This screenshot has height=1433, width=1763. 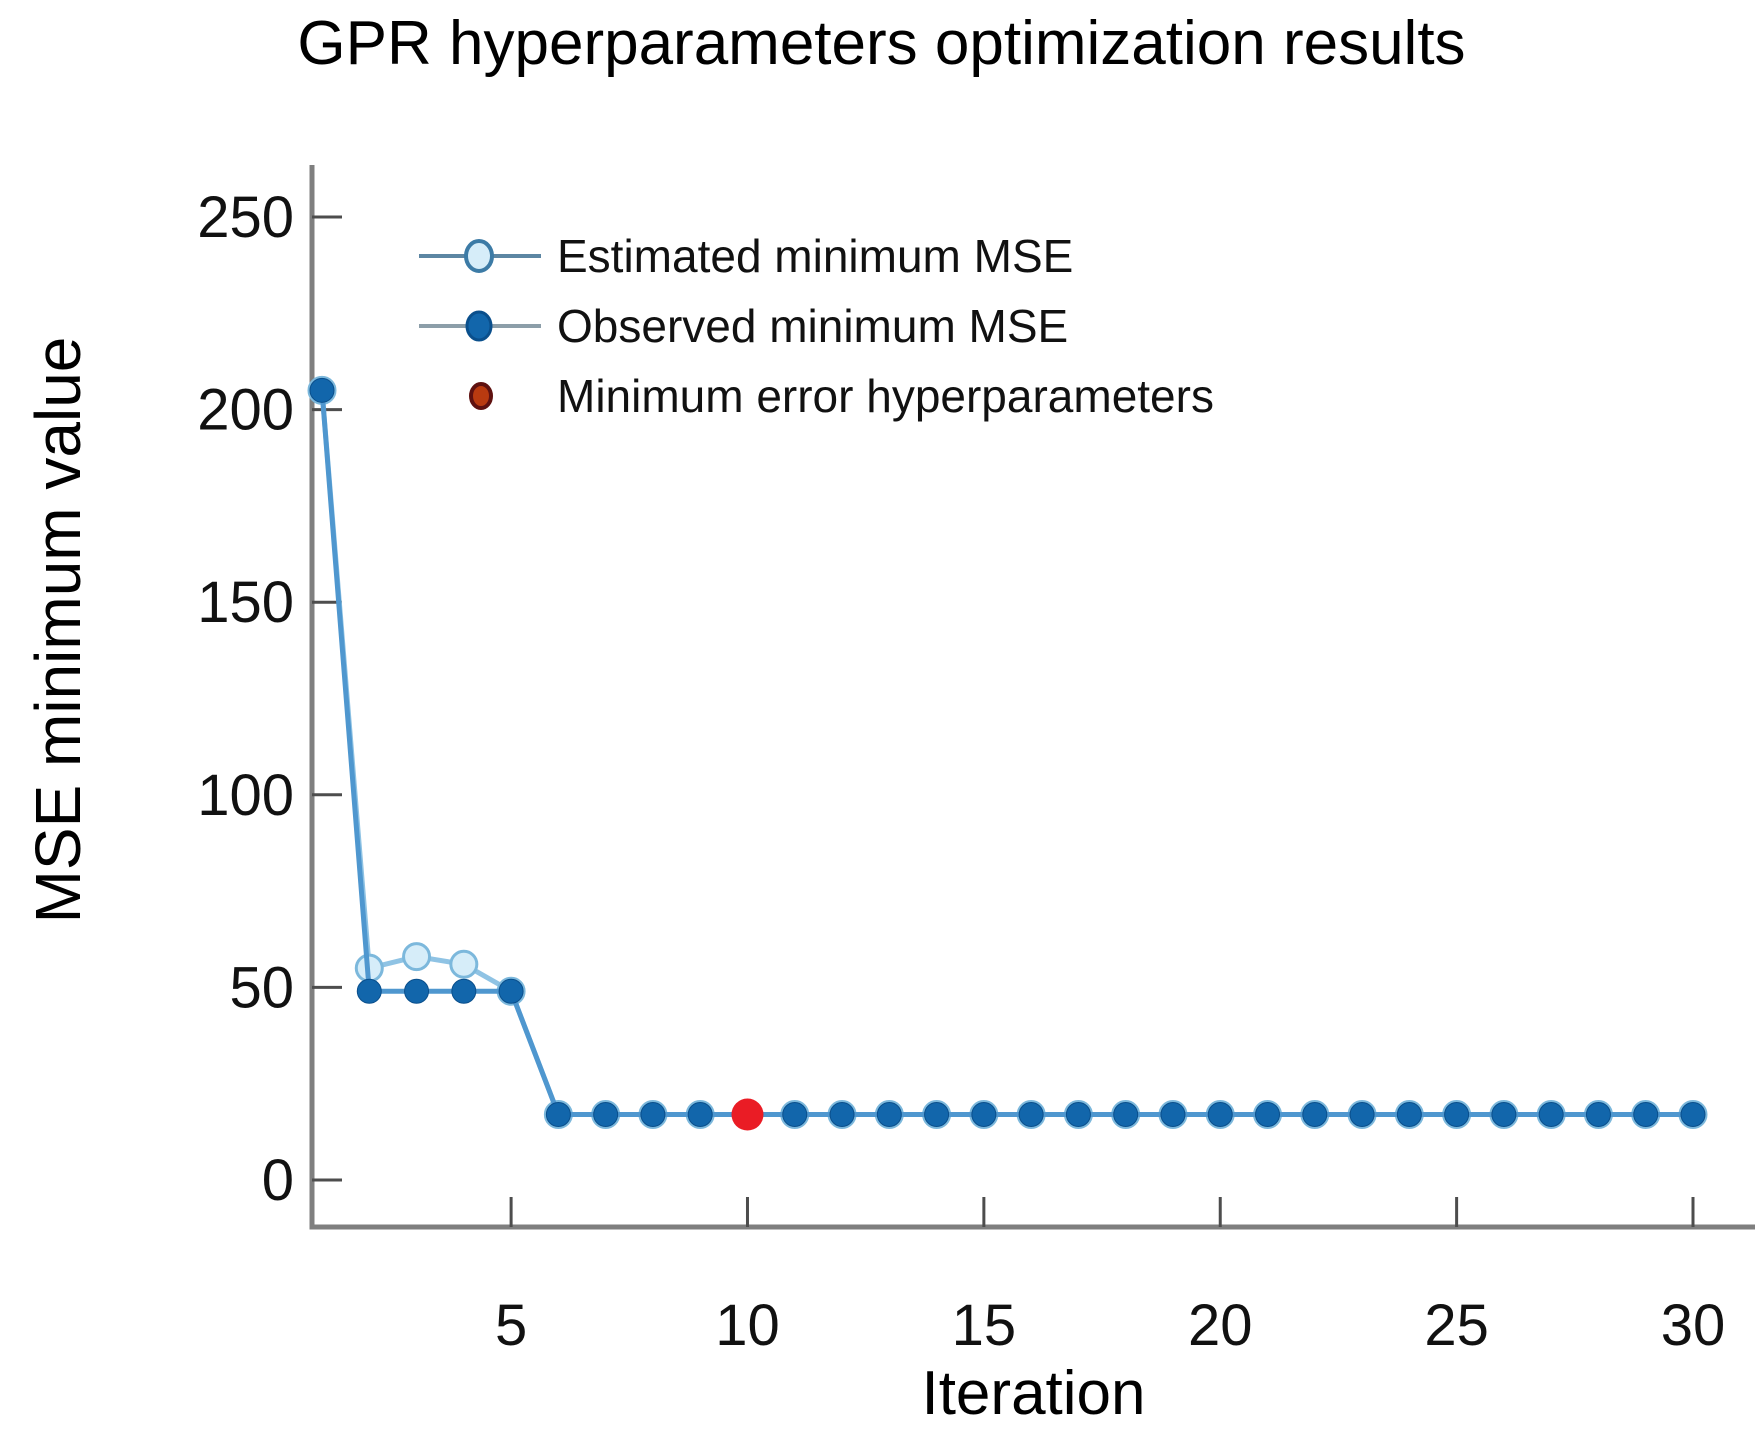 What do you see at coordinates (245, 410) in the screenshot?
I see `y-tick-label: 200` at bounding box center [245, 410].